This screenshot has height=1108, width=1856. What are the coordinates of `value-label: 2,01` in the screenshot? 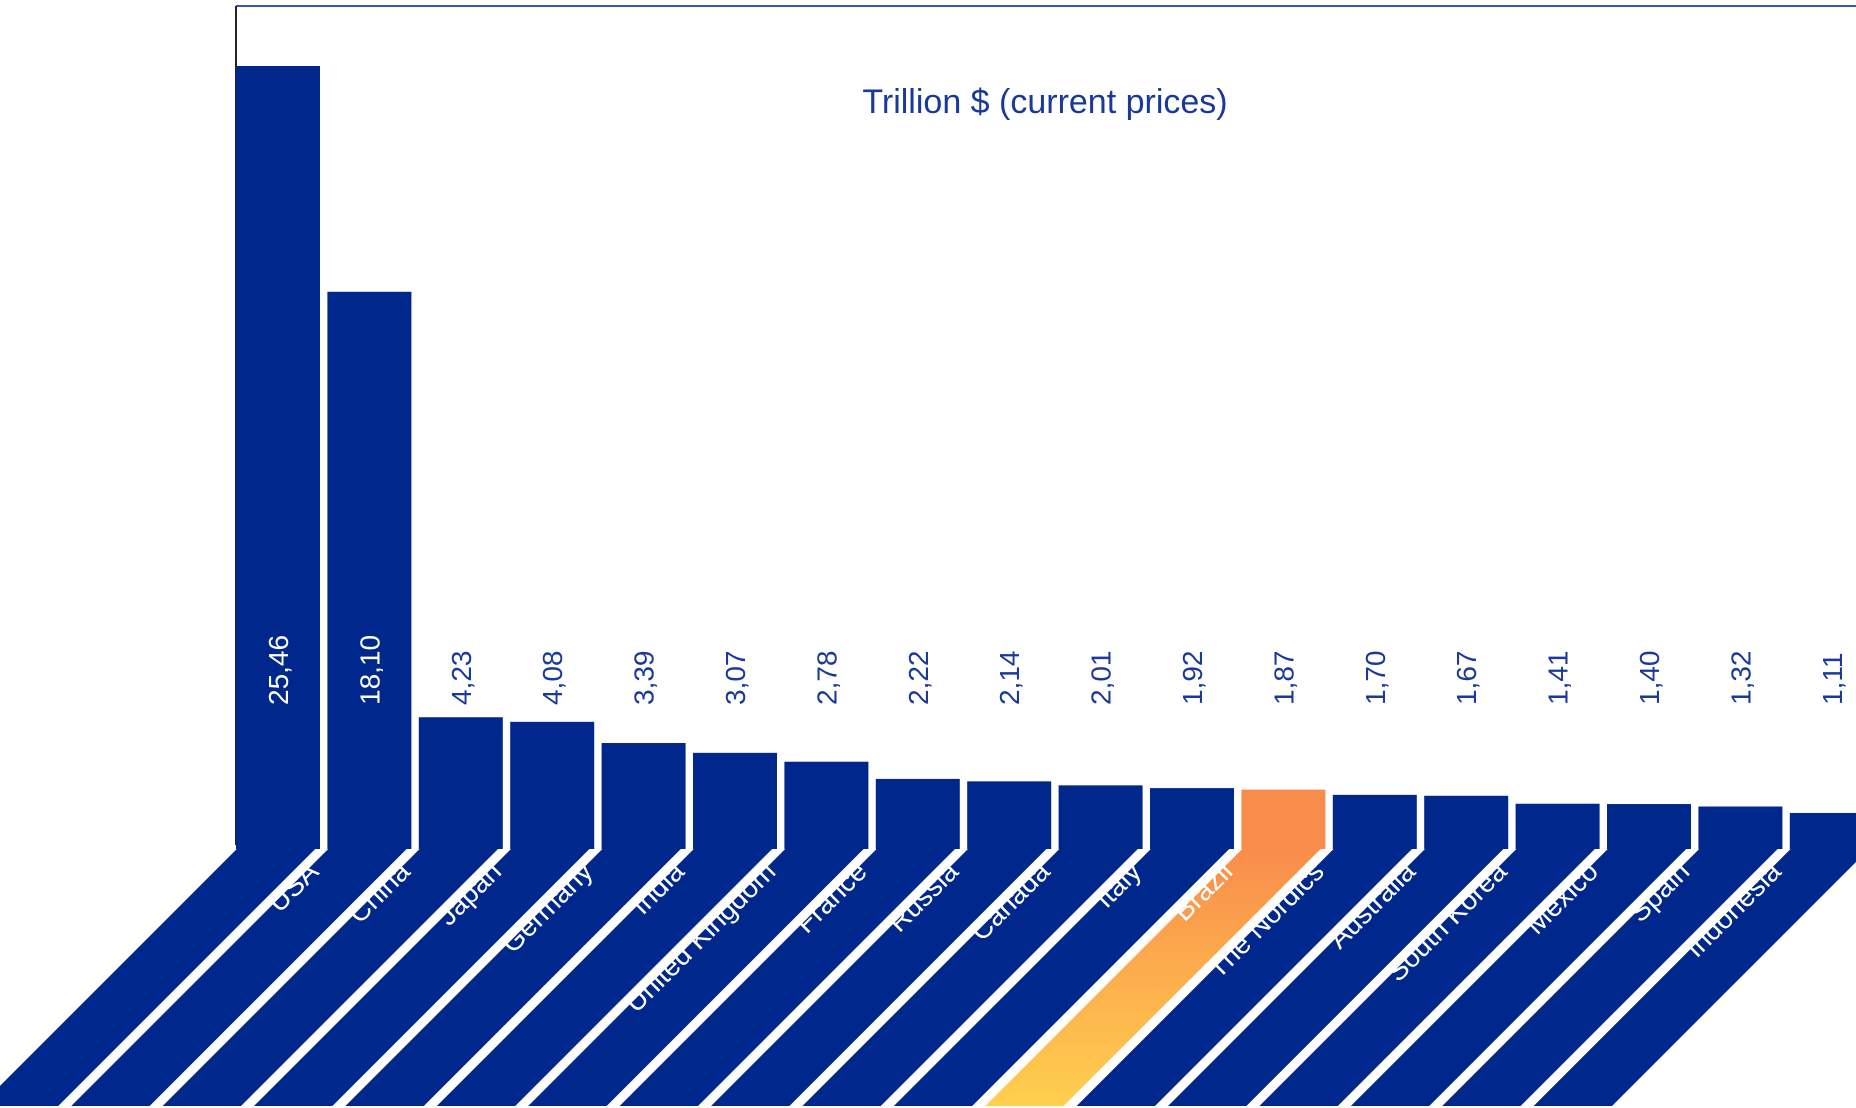 It's located at (1101, 678).